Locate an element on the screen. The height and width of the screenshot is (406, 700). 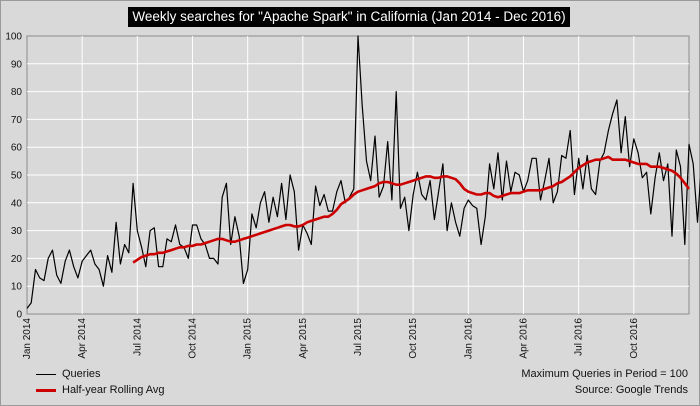
x-tick-label: Jul 2015 is located at coordinates (358, 337).